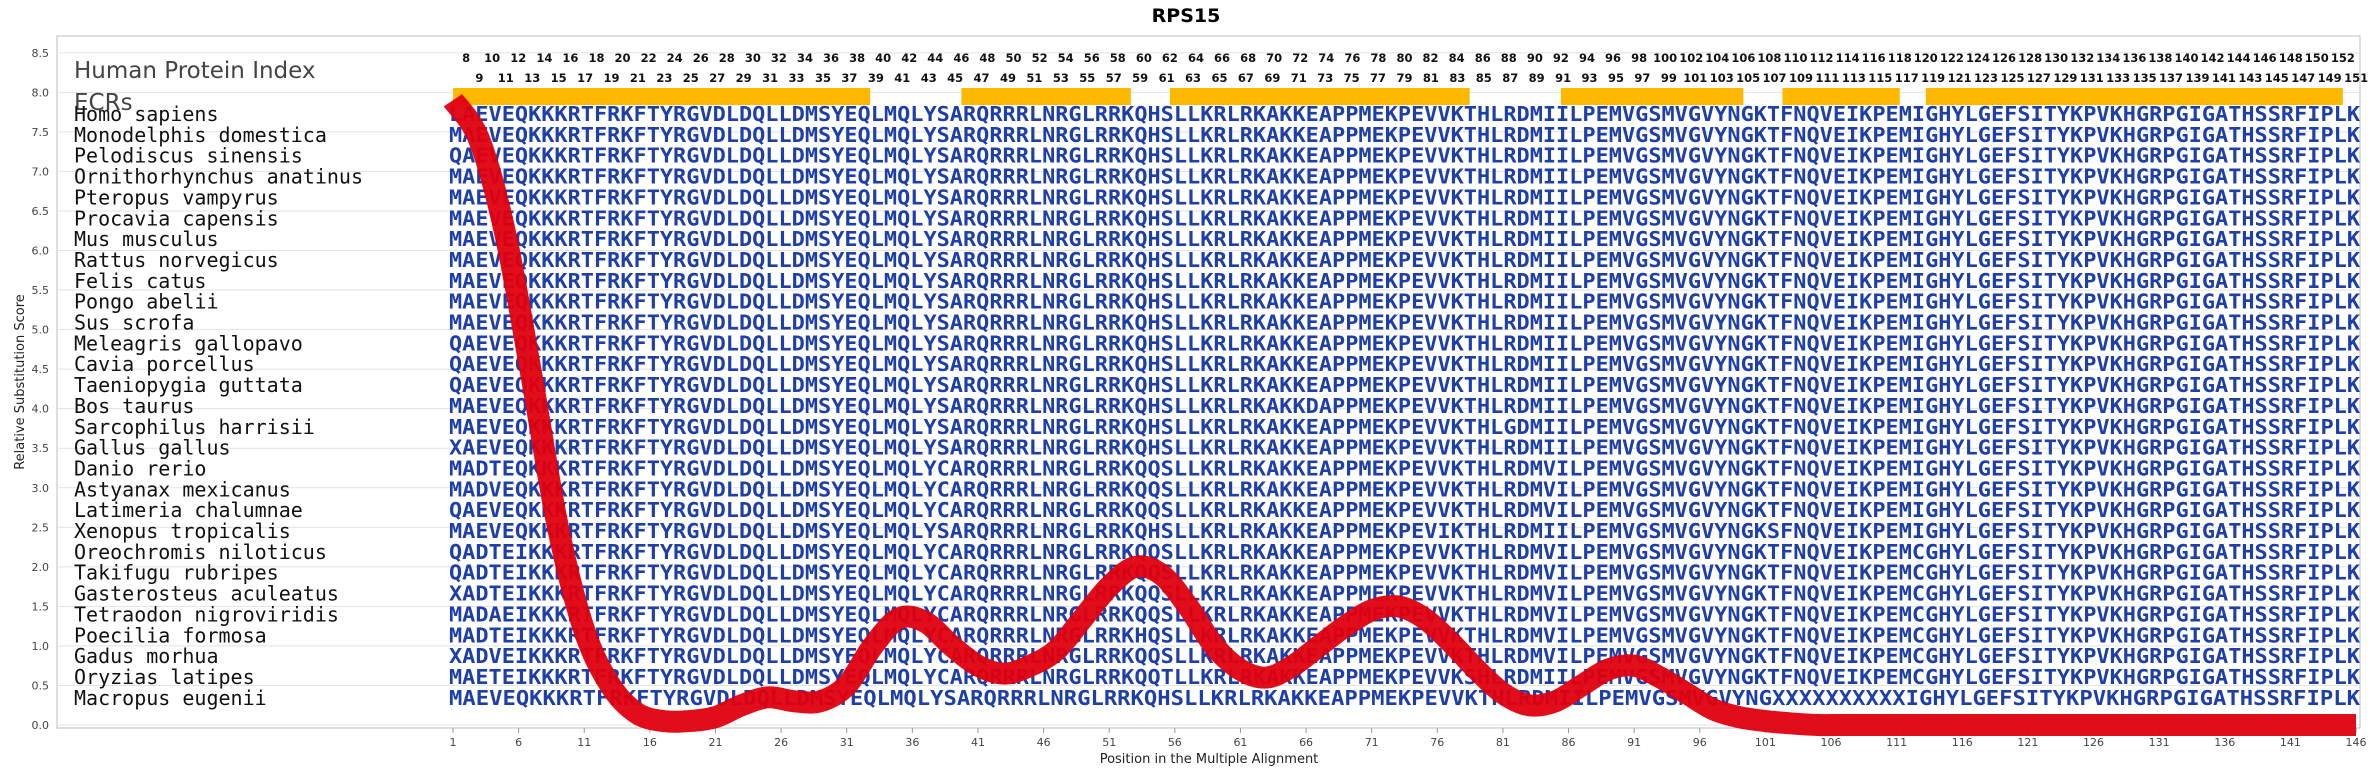  I want to click on species-name: Mus musculus, so click(146, 239).